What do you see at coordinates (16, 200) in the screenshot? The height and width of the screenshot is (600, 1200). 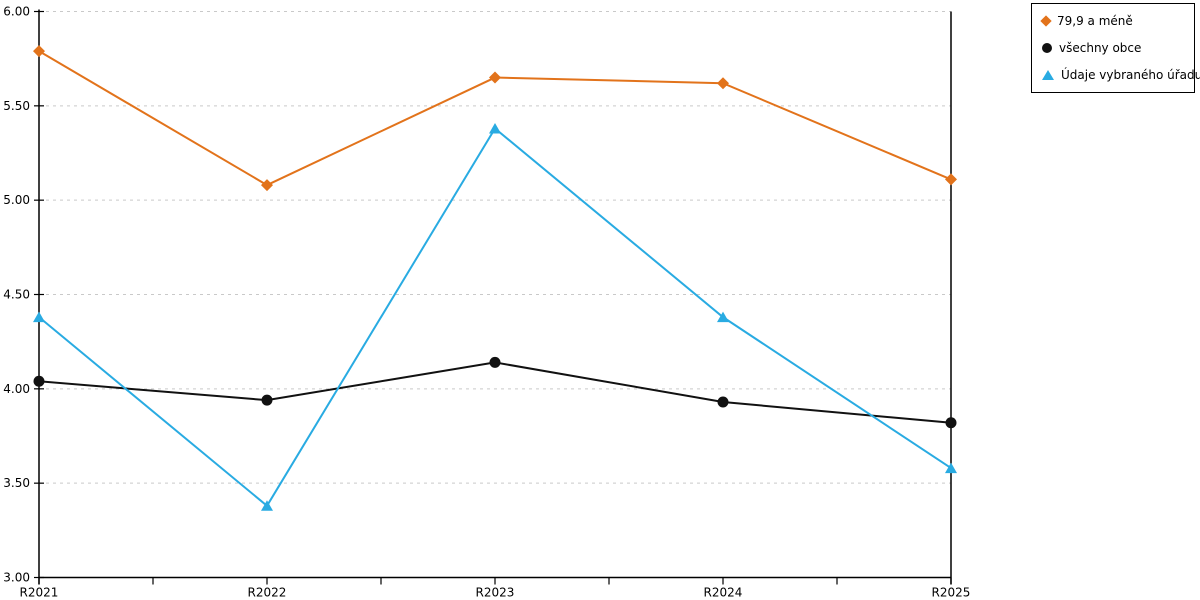 I see `y-tick-label: 5.00` at bounding box center [16, 200].